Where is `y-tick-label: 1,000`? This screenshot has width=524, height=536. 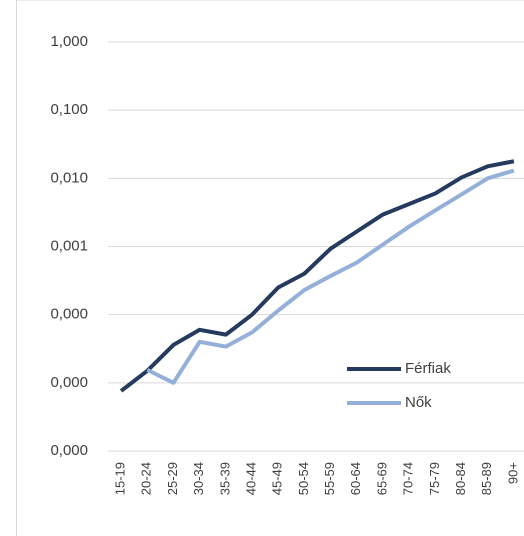 y-tick-label: 1,000 is located at coordinates (69, 41).